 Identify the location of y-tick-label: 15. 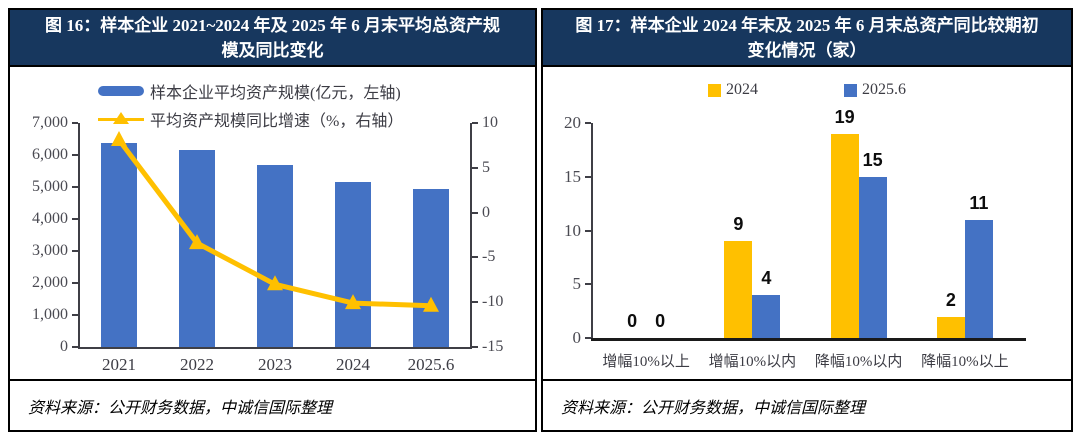
(572, 176).